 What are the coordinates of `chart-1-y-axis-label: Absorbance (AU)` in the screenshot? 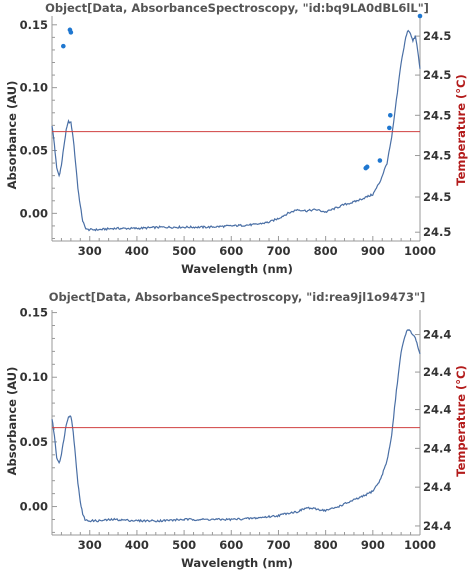 It's located at (12, 135).